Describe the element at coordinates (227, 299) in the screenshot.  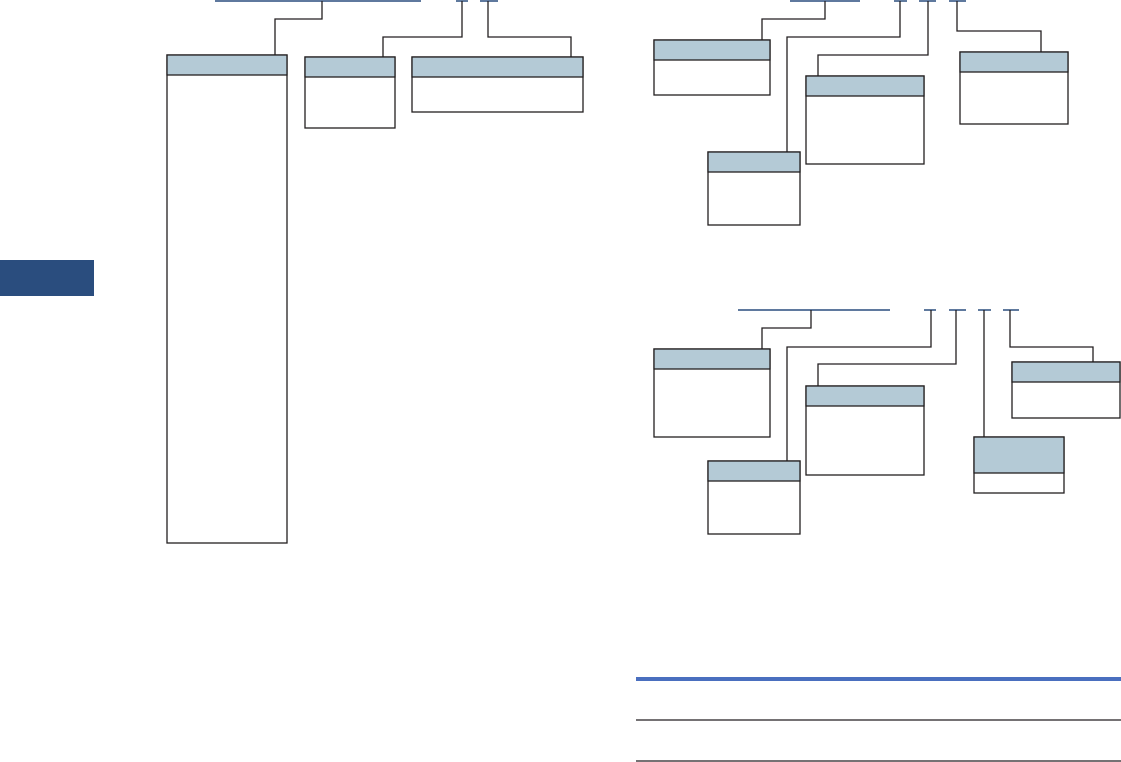
I see `field-box` at that location.